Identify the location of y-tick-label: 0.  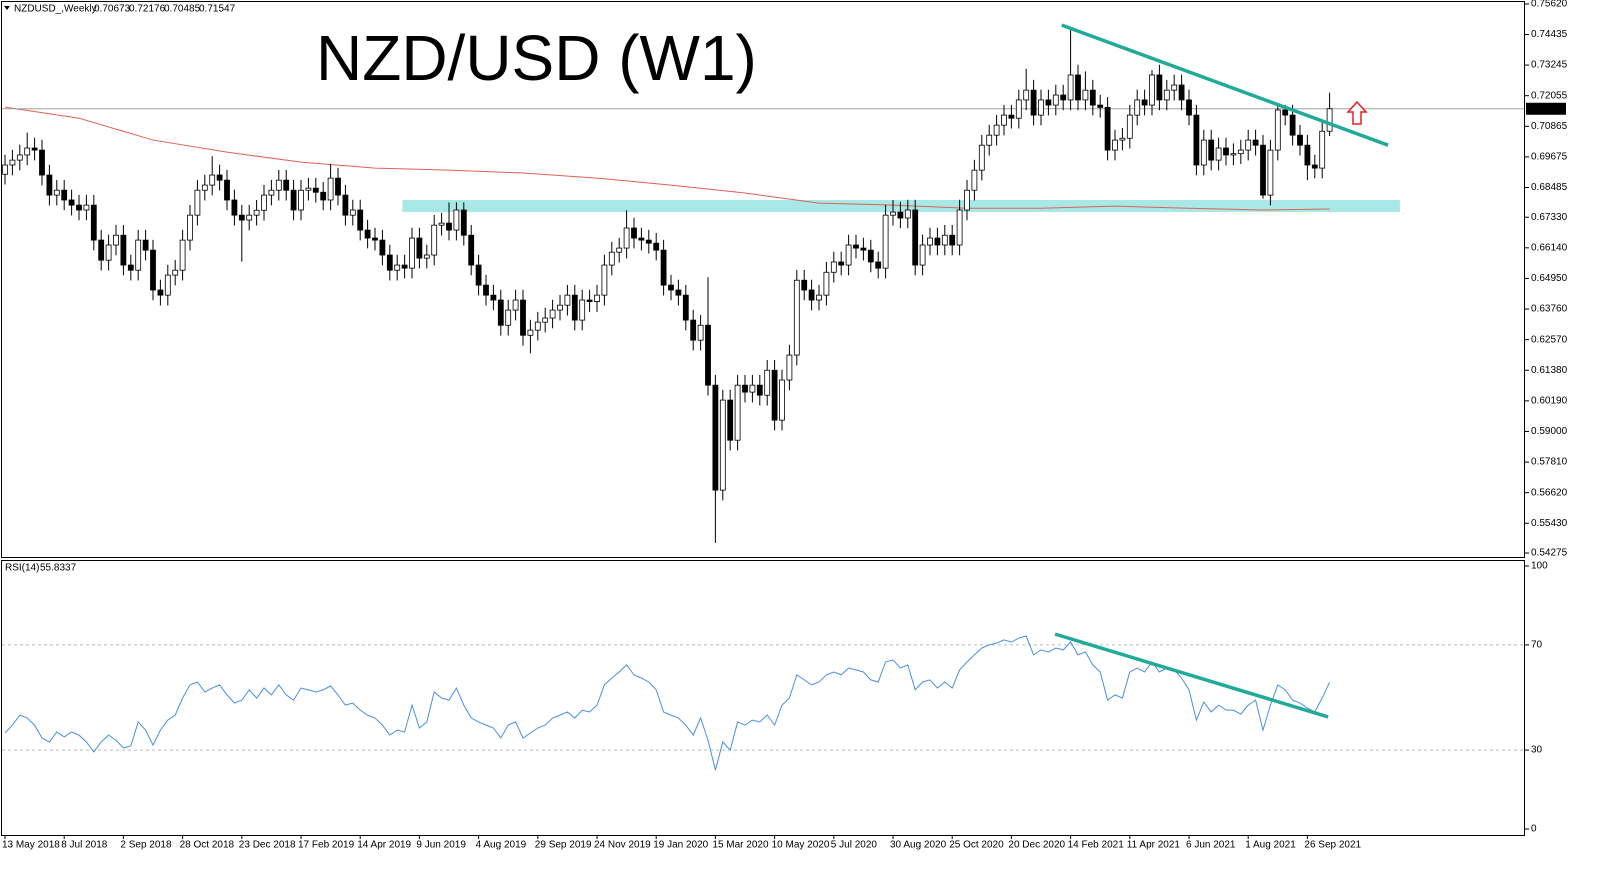
(1534, 829).